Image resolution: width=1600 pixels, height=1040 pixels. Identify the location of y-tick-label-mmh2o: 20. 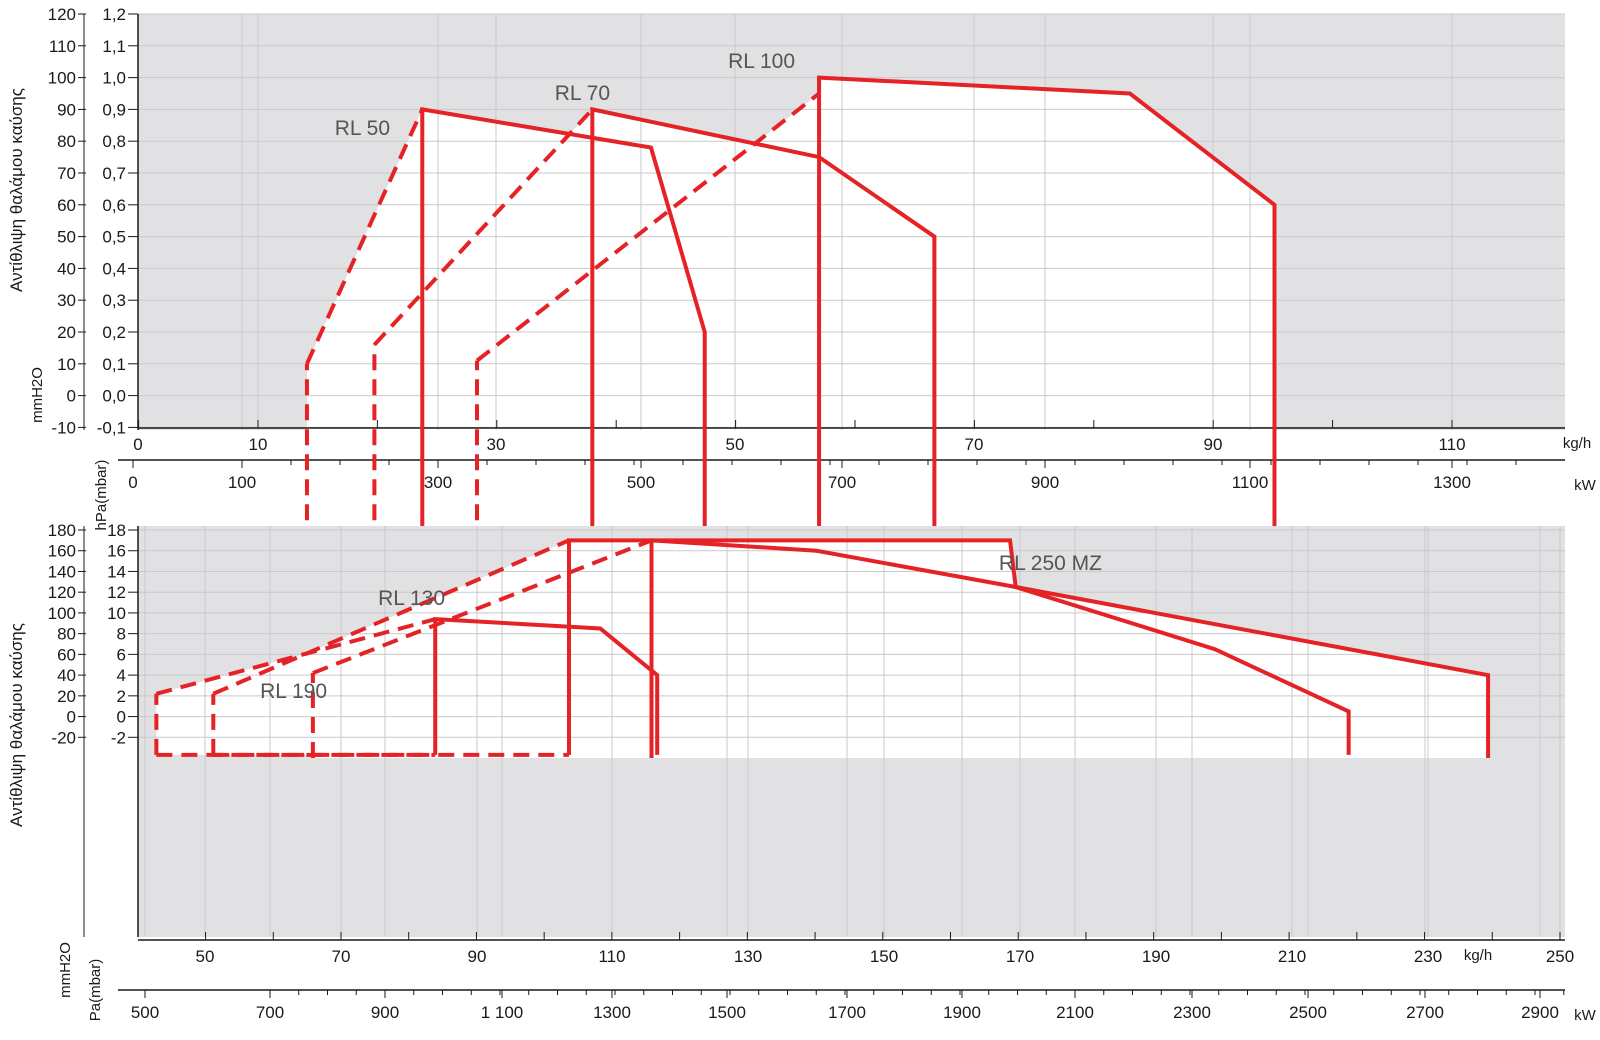
(66, 696).